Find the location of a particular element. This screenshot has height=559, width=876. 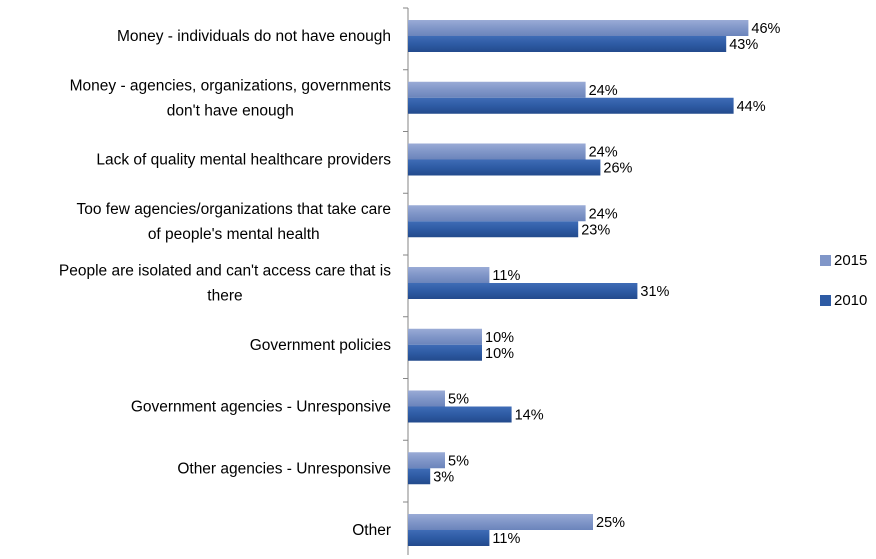

category-label: don't have enough is located at coordinates (230, 110).